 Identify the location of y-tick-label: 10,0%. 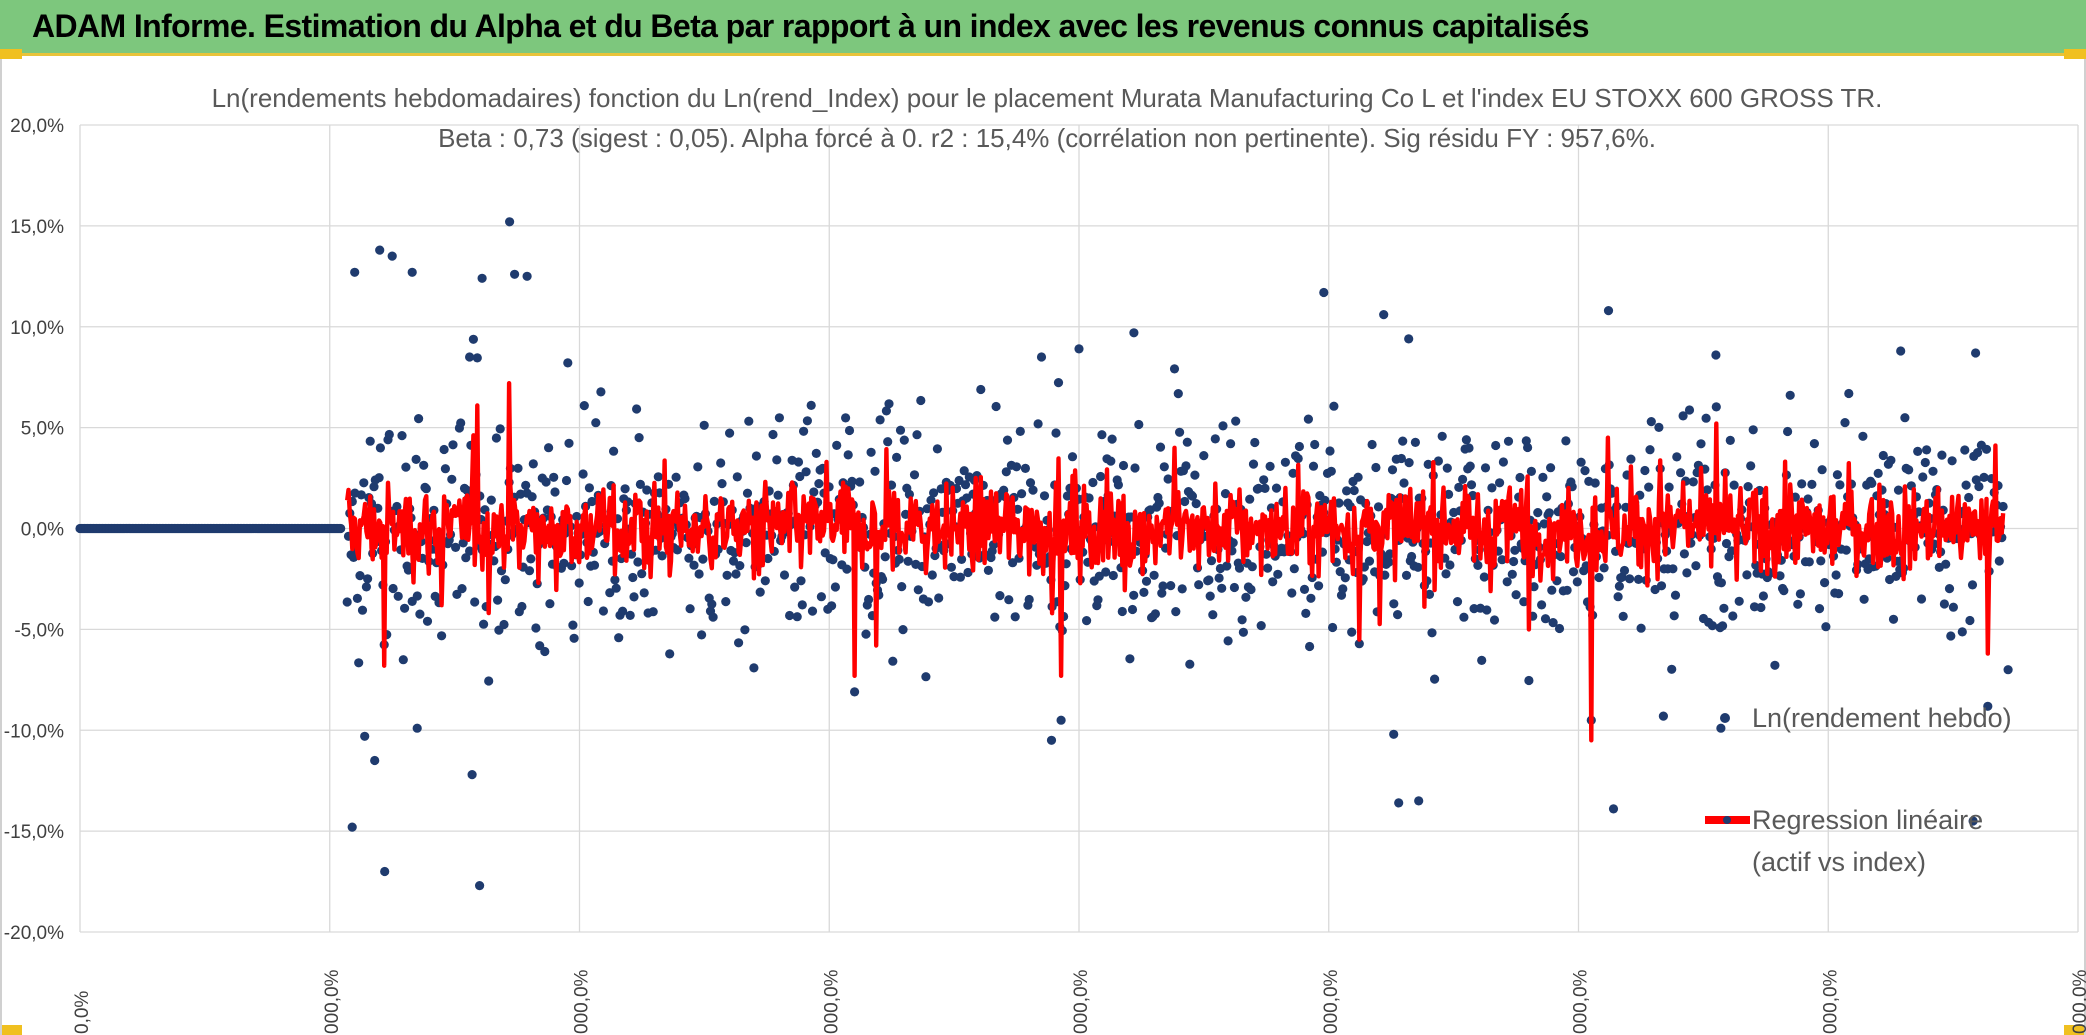
(37, 328).